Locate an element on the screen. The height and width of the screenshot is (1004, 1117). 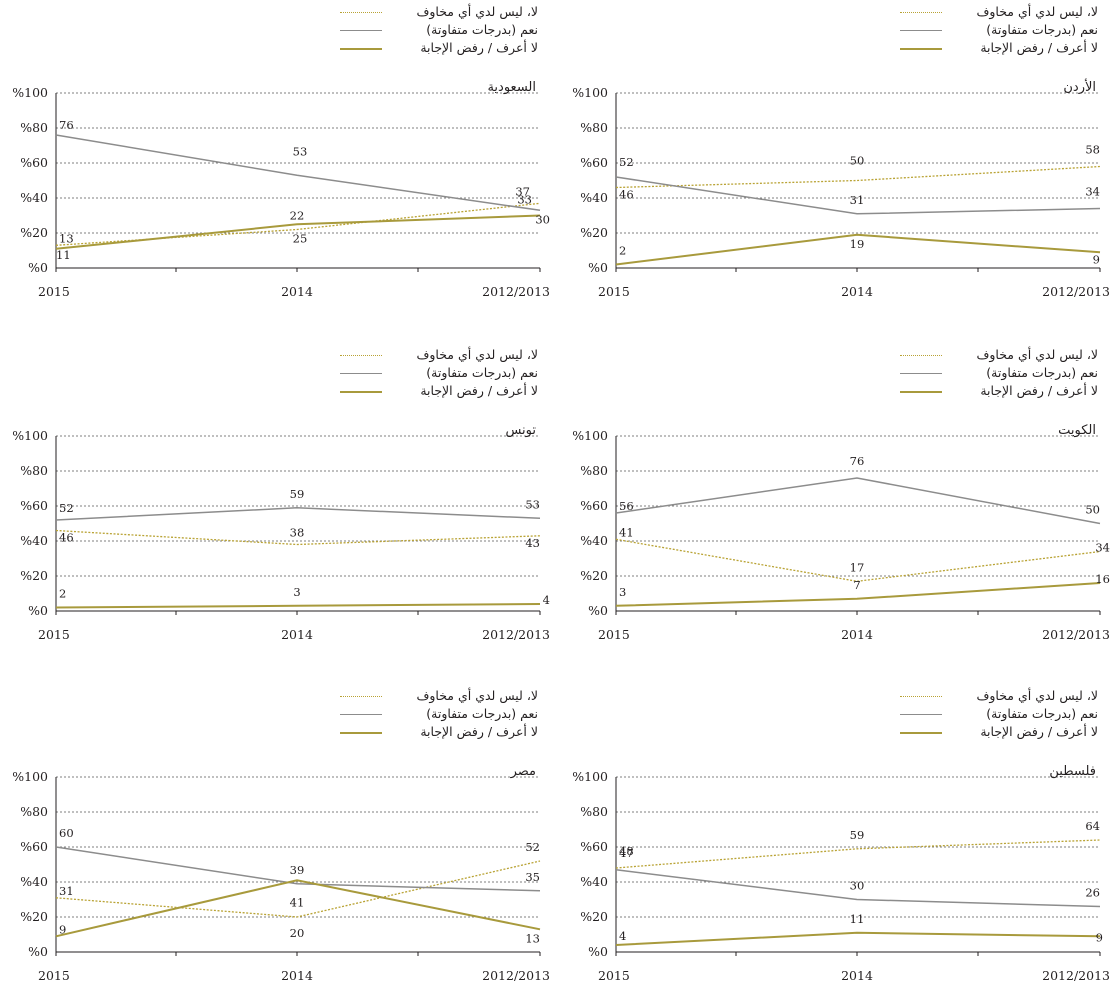
data-label-no: 34 is located at coordinates (1102, 548).